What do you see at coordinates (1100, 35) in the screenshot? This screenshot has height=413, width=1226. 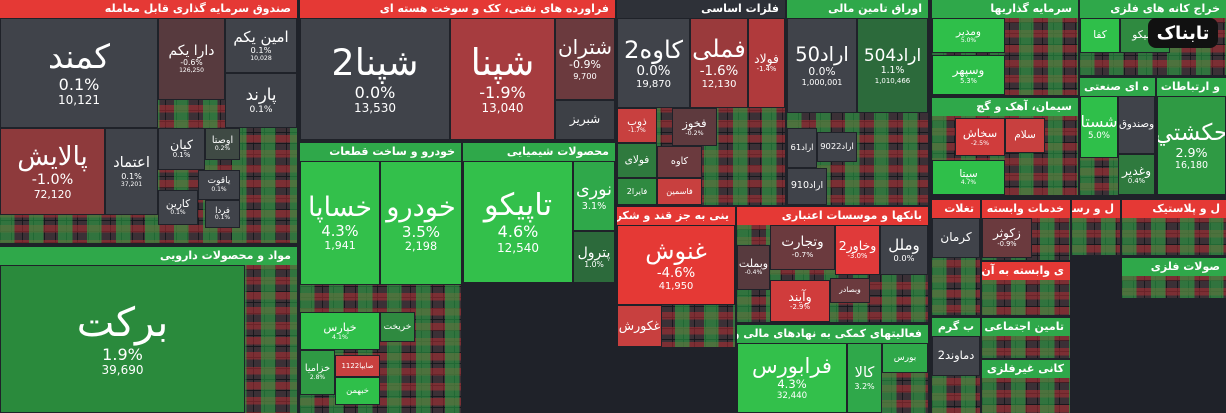 I see `stock-tile: کفا` at bounding box center [1100, 35].